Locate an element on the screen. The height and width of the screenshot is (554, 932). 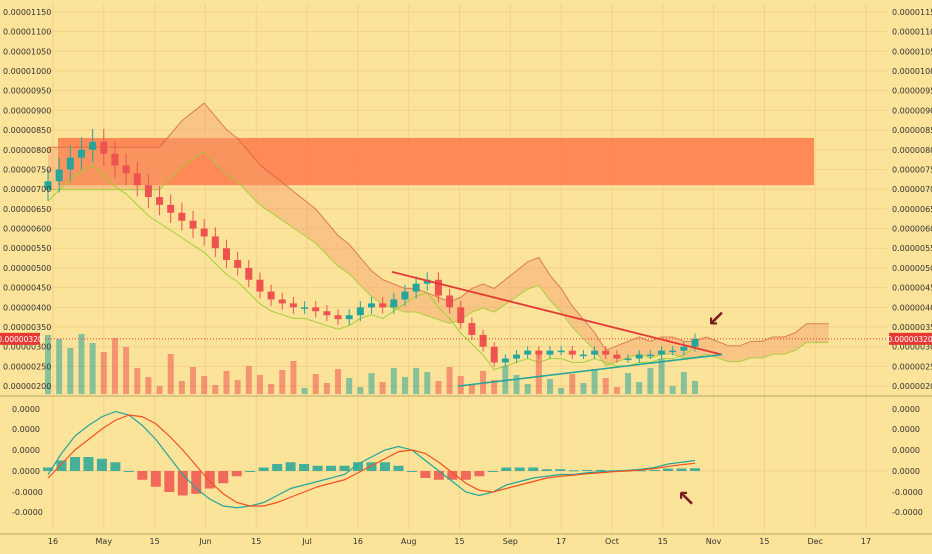
y-tick-label-right: 0.00000850 is located at coordinates (912, 130).